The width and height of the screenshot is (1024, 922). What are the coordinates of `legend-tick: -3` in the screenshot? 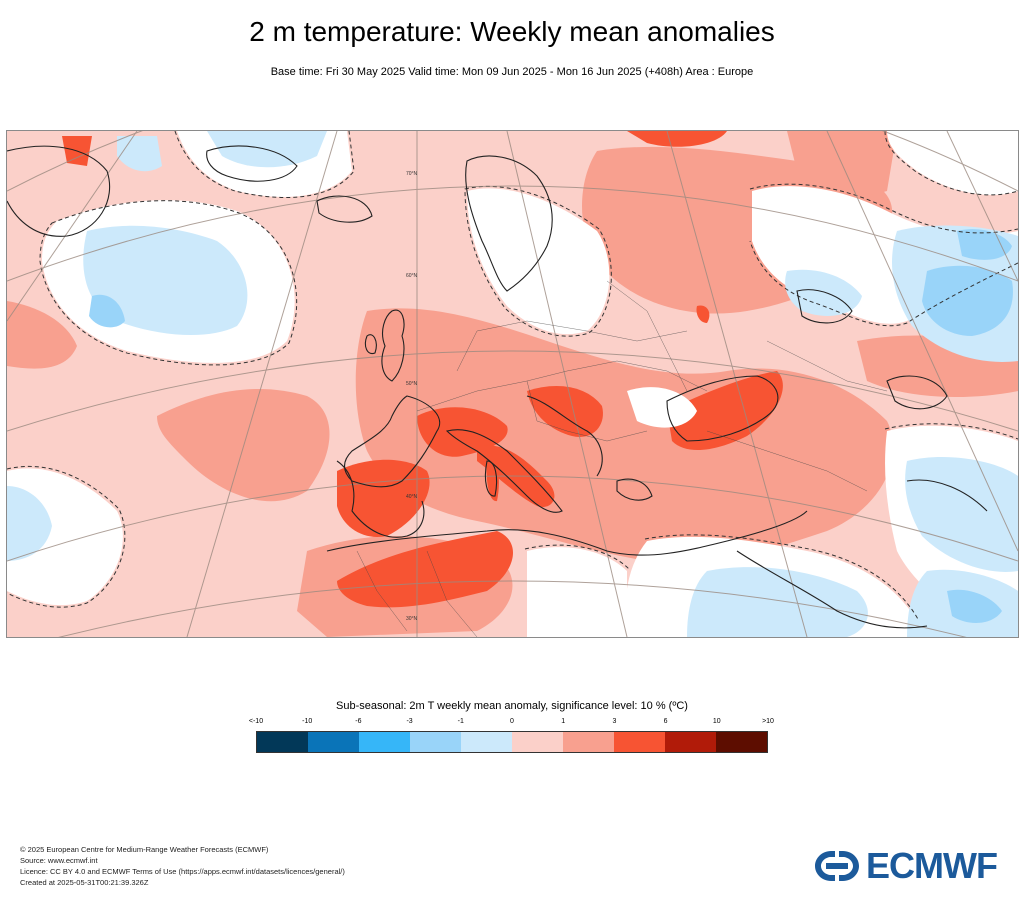 It's located at (409, 721).